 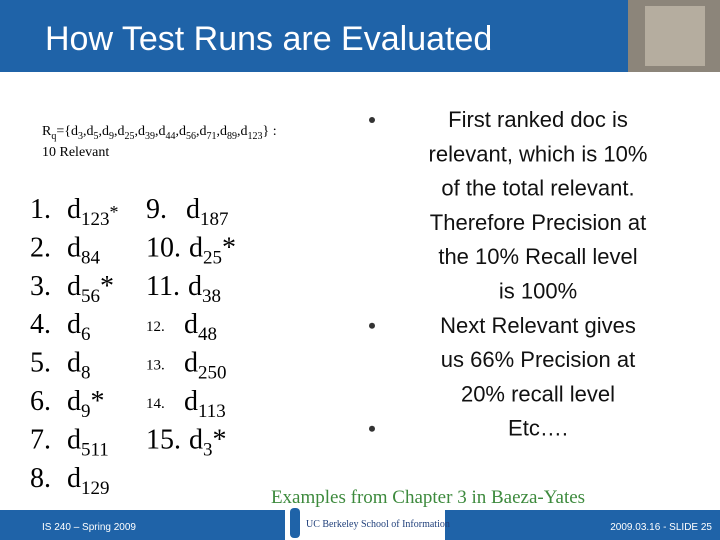 What do you see at coordinates (91, 257) in the screenshot?
I see `doc-sub: 84` at bounding box center [91, 257].